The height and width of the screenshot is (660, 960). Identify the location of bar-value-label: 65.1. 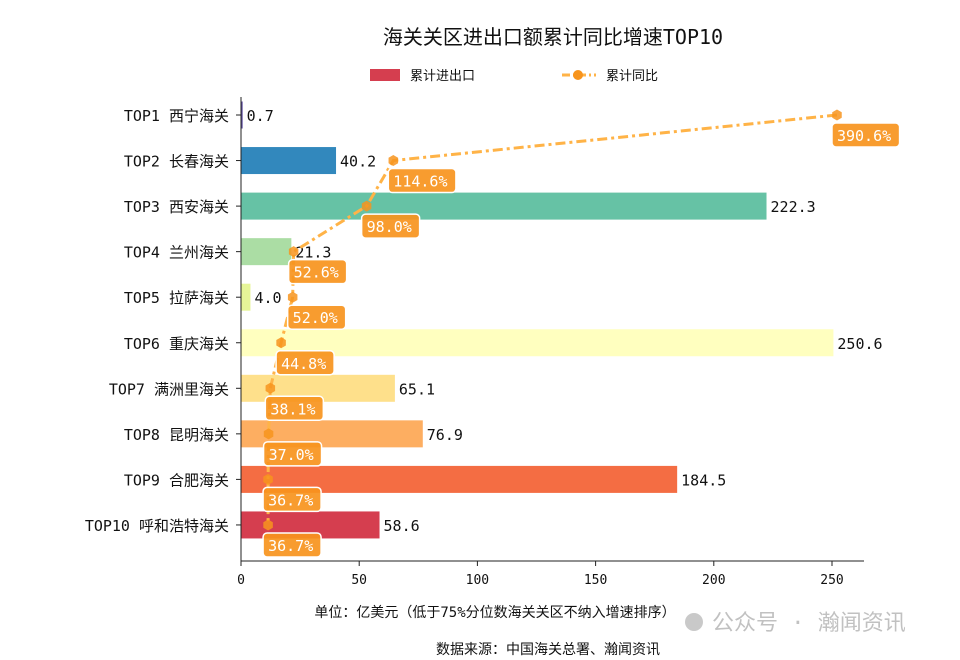
(417, 389).